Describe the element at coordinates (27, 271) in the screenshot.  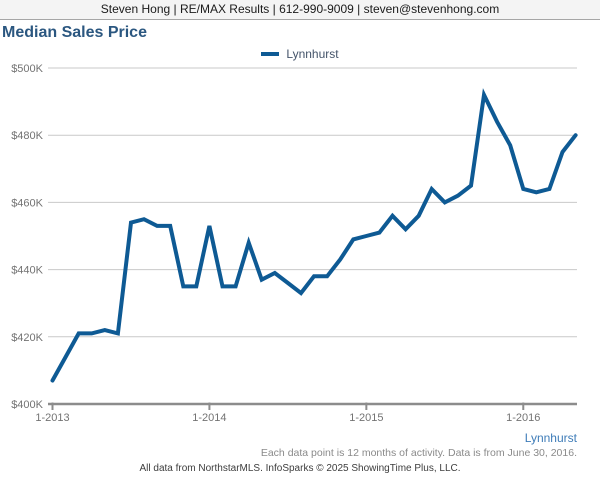
I see `y-axis-tick-label: $440K` at that location.